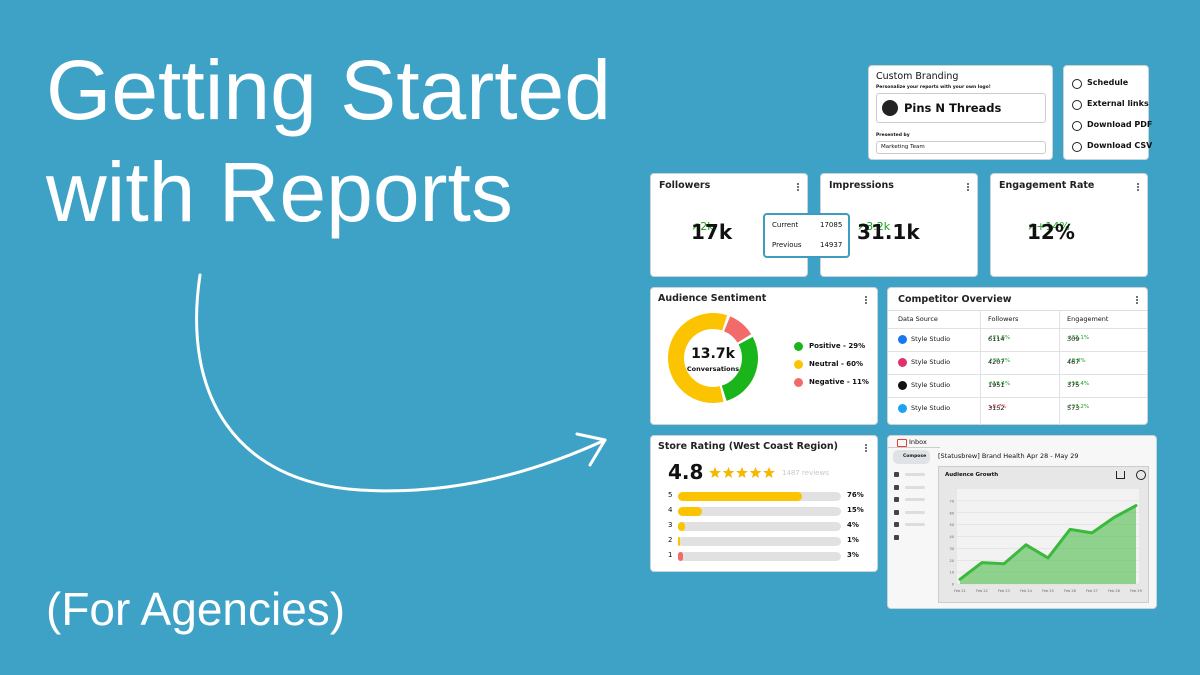  I want to click on rating-label: 76%, so click(855, 495).